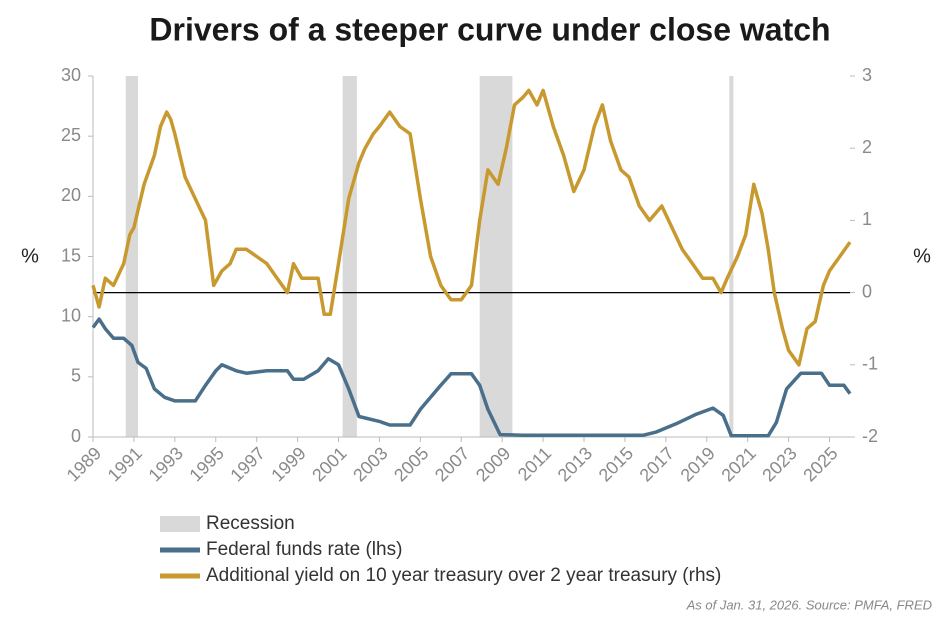 This screenshot has height=626, width=950. Describe the element at coordinates (411, 464) in the screenshot. I see `x-tick-label: 2005` at that location.